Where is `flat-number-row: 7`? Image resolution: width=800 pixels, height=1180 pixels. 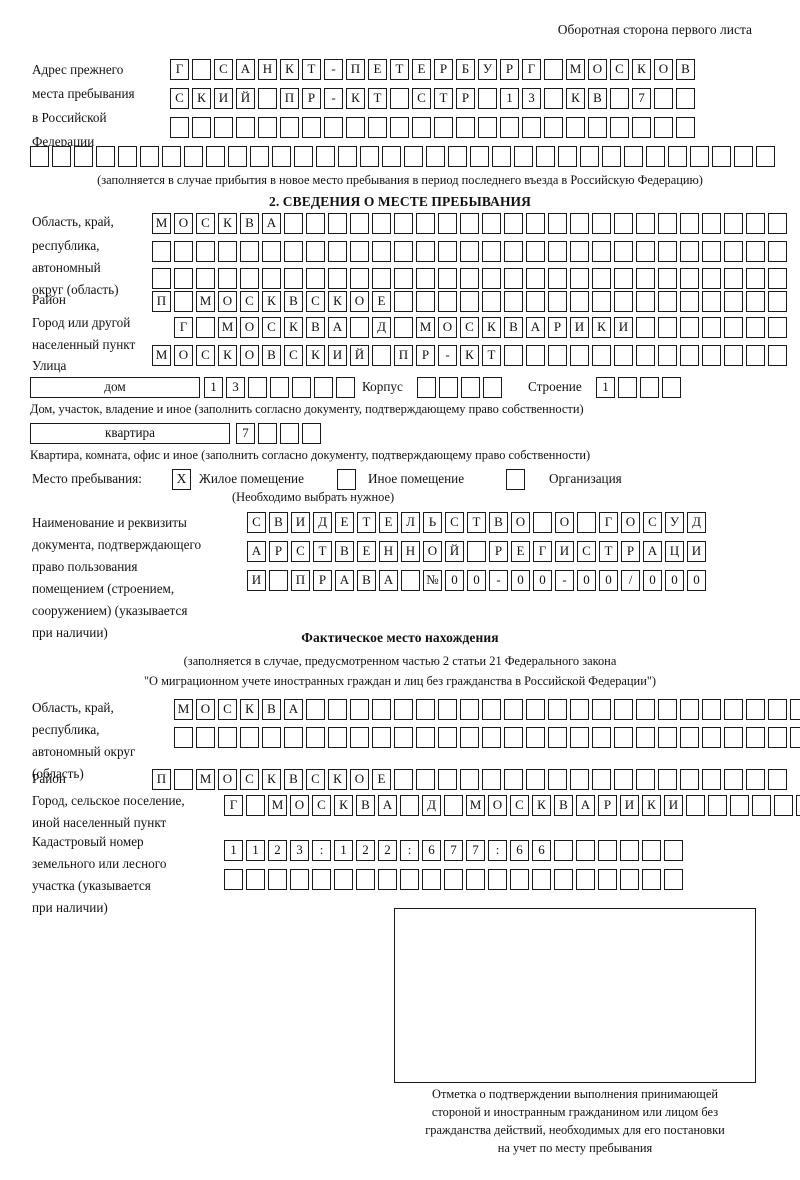
flat-number-row: 7 is located at coordinates (278, 433).